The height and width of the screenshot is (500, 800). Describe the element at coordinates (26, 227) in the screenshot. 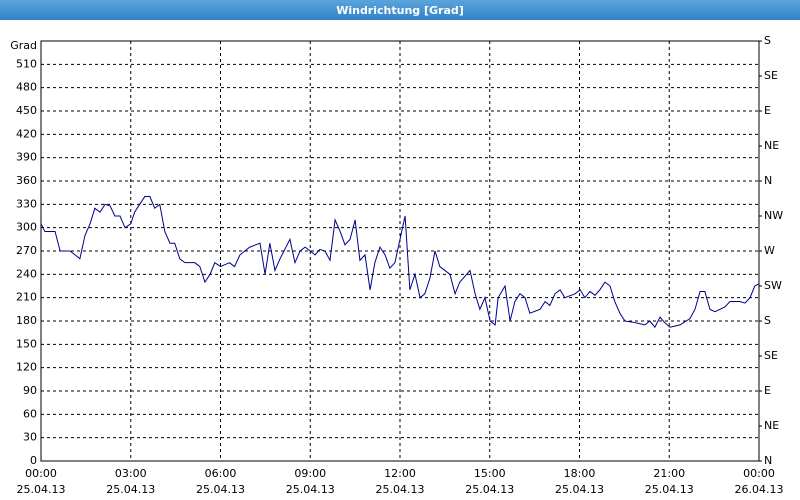

I see `y-tick-label: 300` at that location.